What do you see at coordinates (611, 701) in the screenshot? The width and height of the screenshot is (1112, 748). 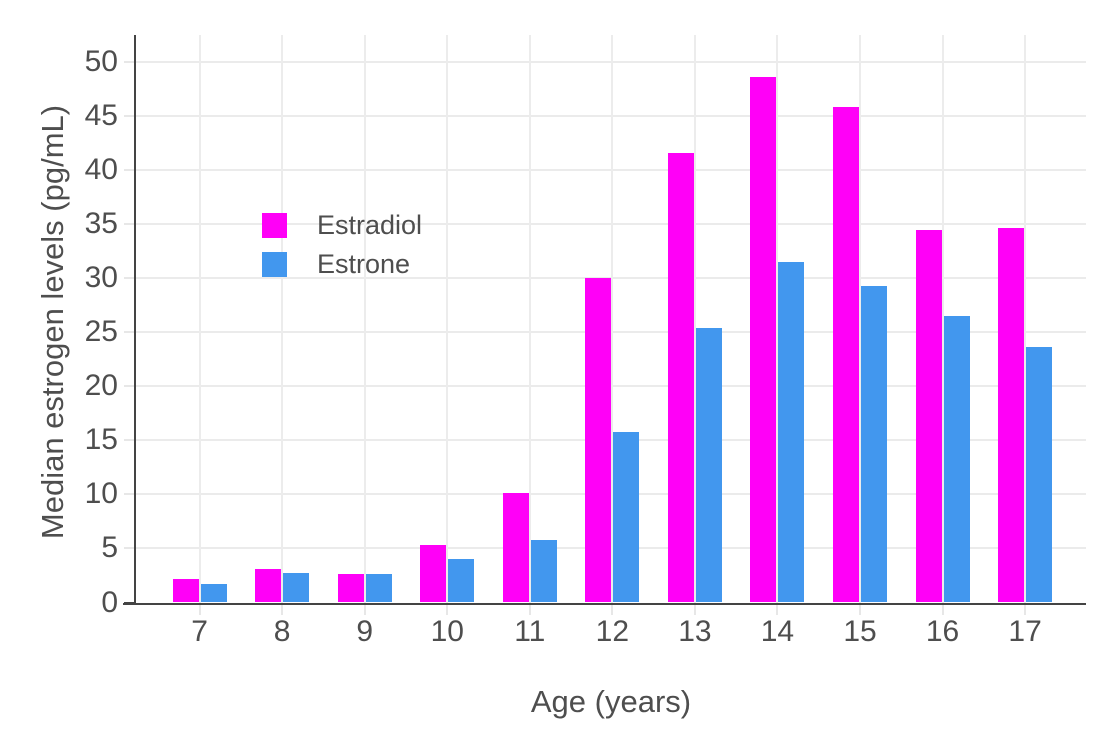 I see `x-axis-title: Age (years)` at bounding box center [611, 701].